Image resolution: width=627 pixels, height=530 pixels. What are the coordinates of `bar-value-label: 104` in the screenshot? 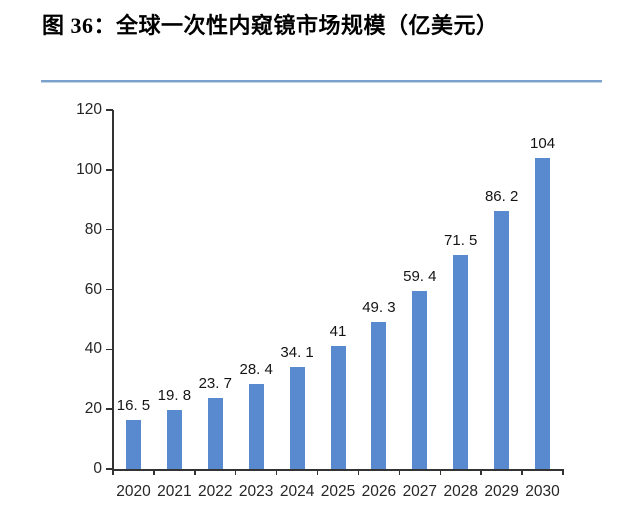 It's located at (543, 143).